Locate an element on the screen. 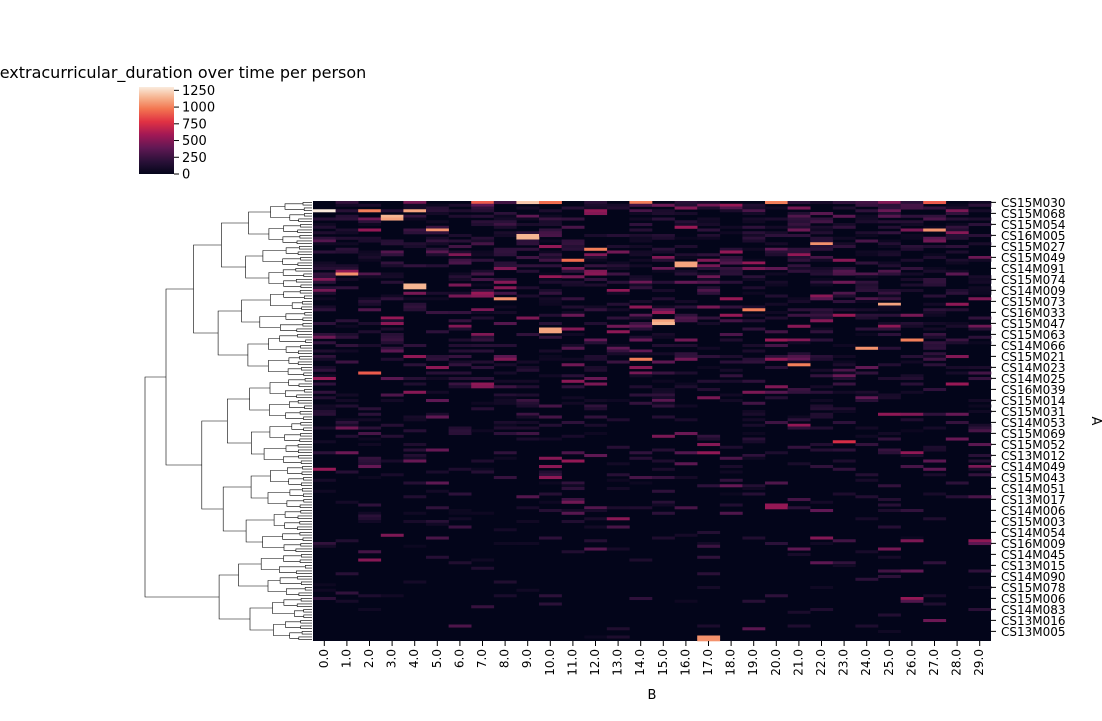 The width and height of the screenshot is (1102, 721). y-tick-label: CS15M043 is located at coordinates (1033, 478).